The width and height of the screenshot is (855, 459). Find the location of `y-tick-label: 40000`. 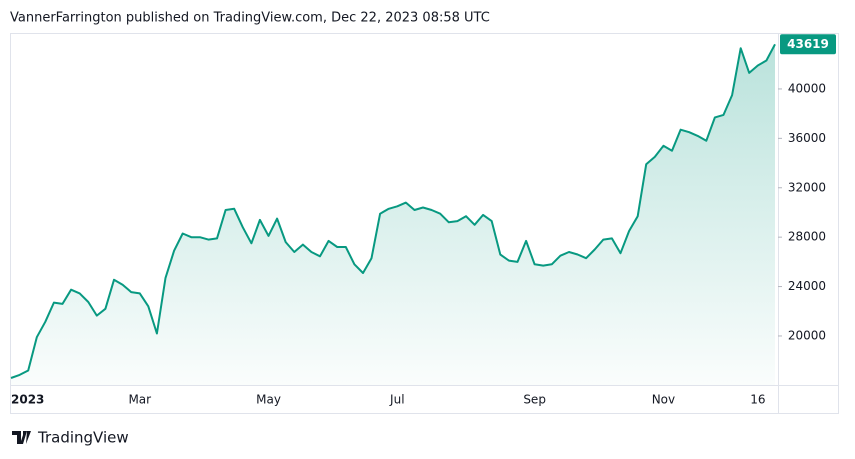

y-tick-label: 40000 is located at coordinates (807, 88).